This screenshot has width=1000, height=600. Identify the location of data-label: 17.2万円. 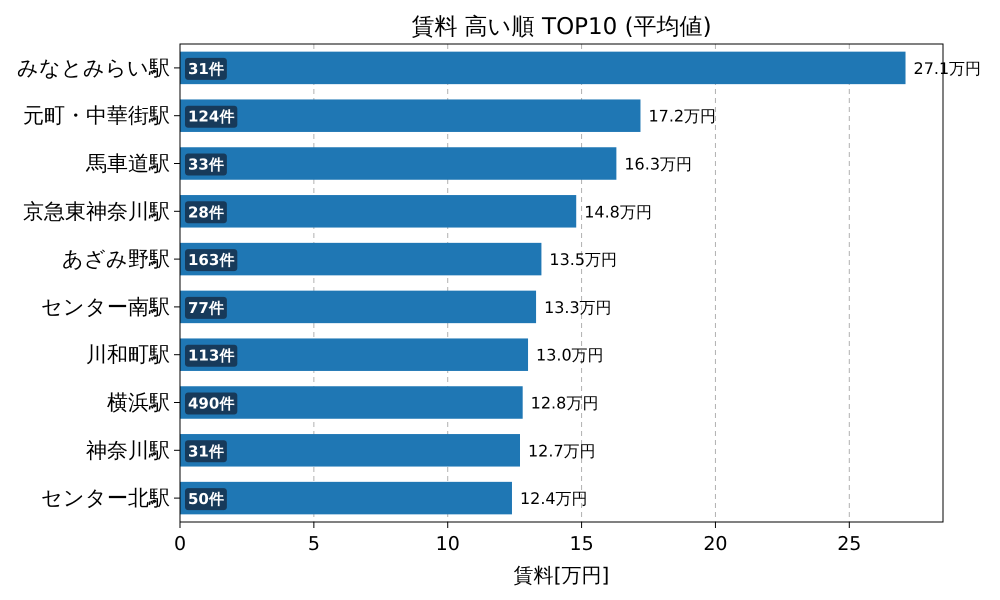
(682, 116).